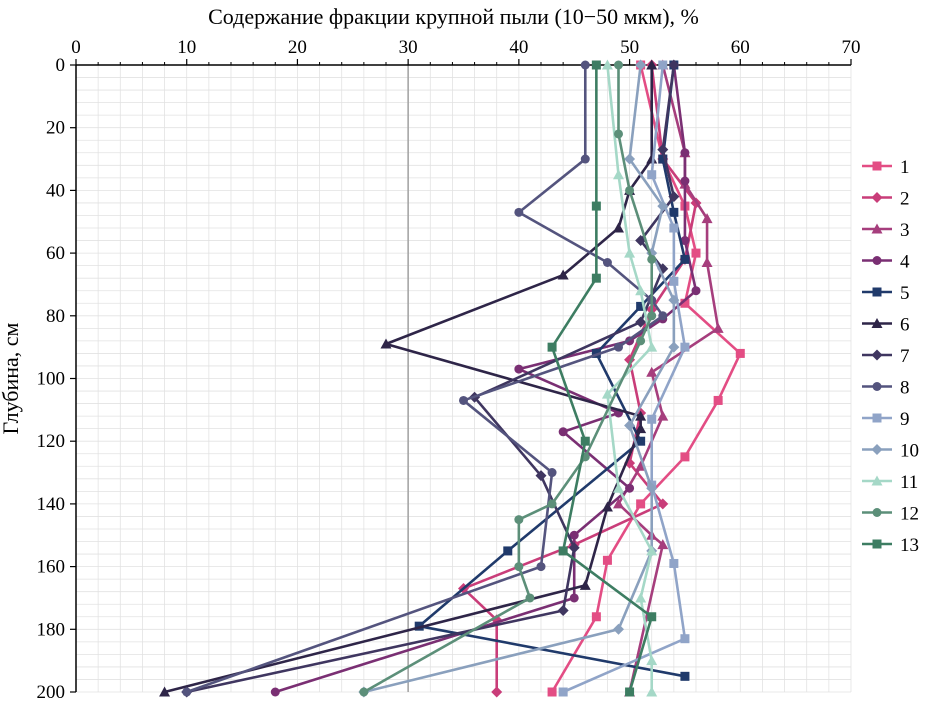 Image resolution: width=929 pixels, height=704 pixels. I want to click on legend-label-13: 13, so click(909, 545).